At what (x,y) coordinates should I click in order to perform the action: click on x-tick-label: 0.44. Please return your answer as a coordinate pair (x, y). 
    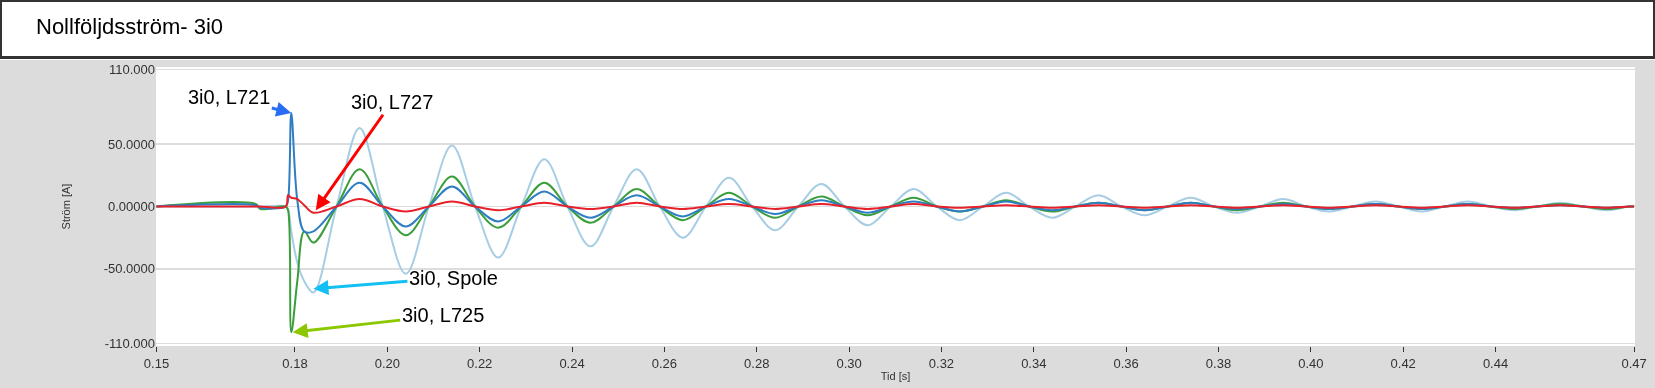
    Looking at the image, I should click on (1495, 363).